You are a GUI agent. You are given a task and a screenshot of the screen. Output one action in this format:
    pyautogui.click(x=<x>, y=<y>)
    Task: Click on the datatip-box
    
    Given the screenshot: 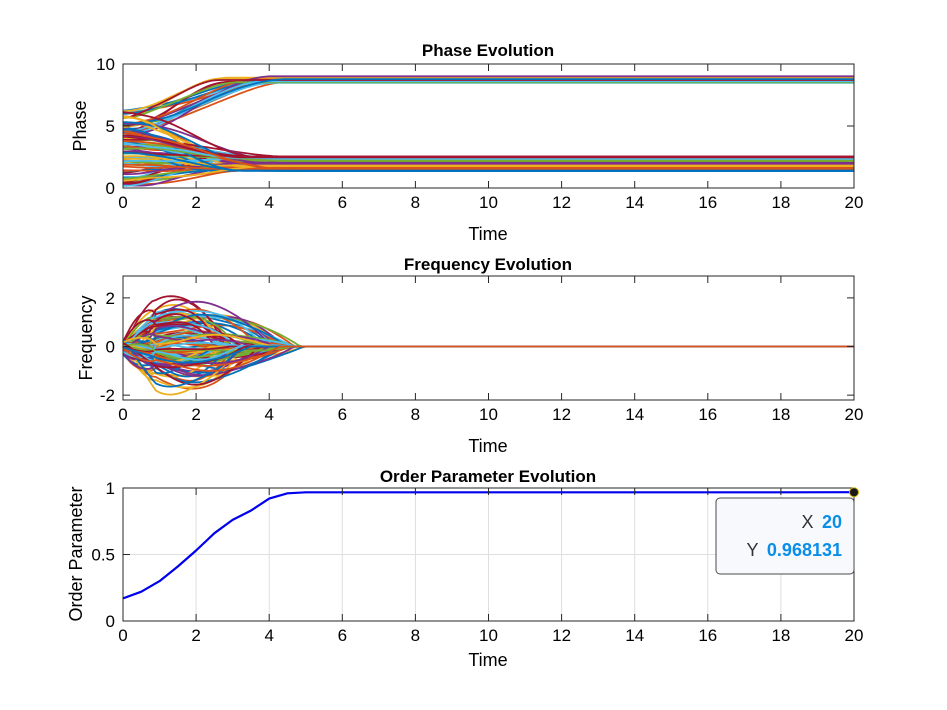 What is the action you would take?
    pyautogui.click(x=785, y=536)
    